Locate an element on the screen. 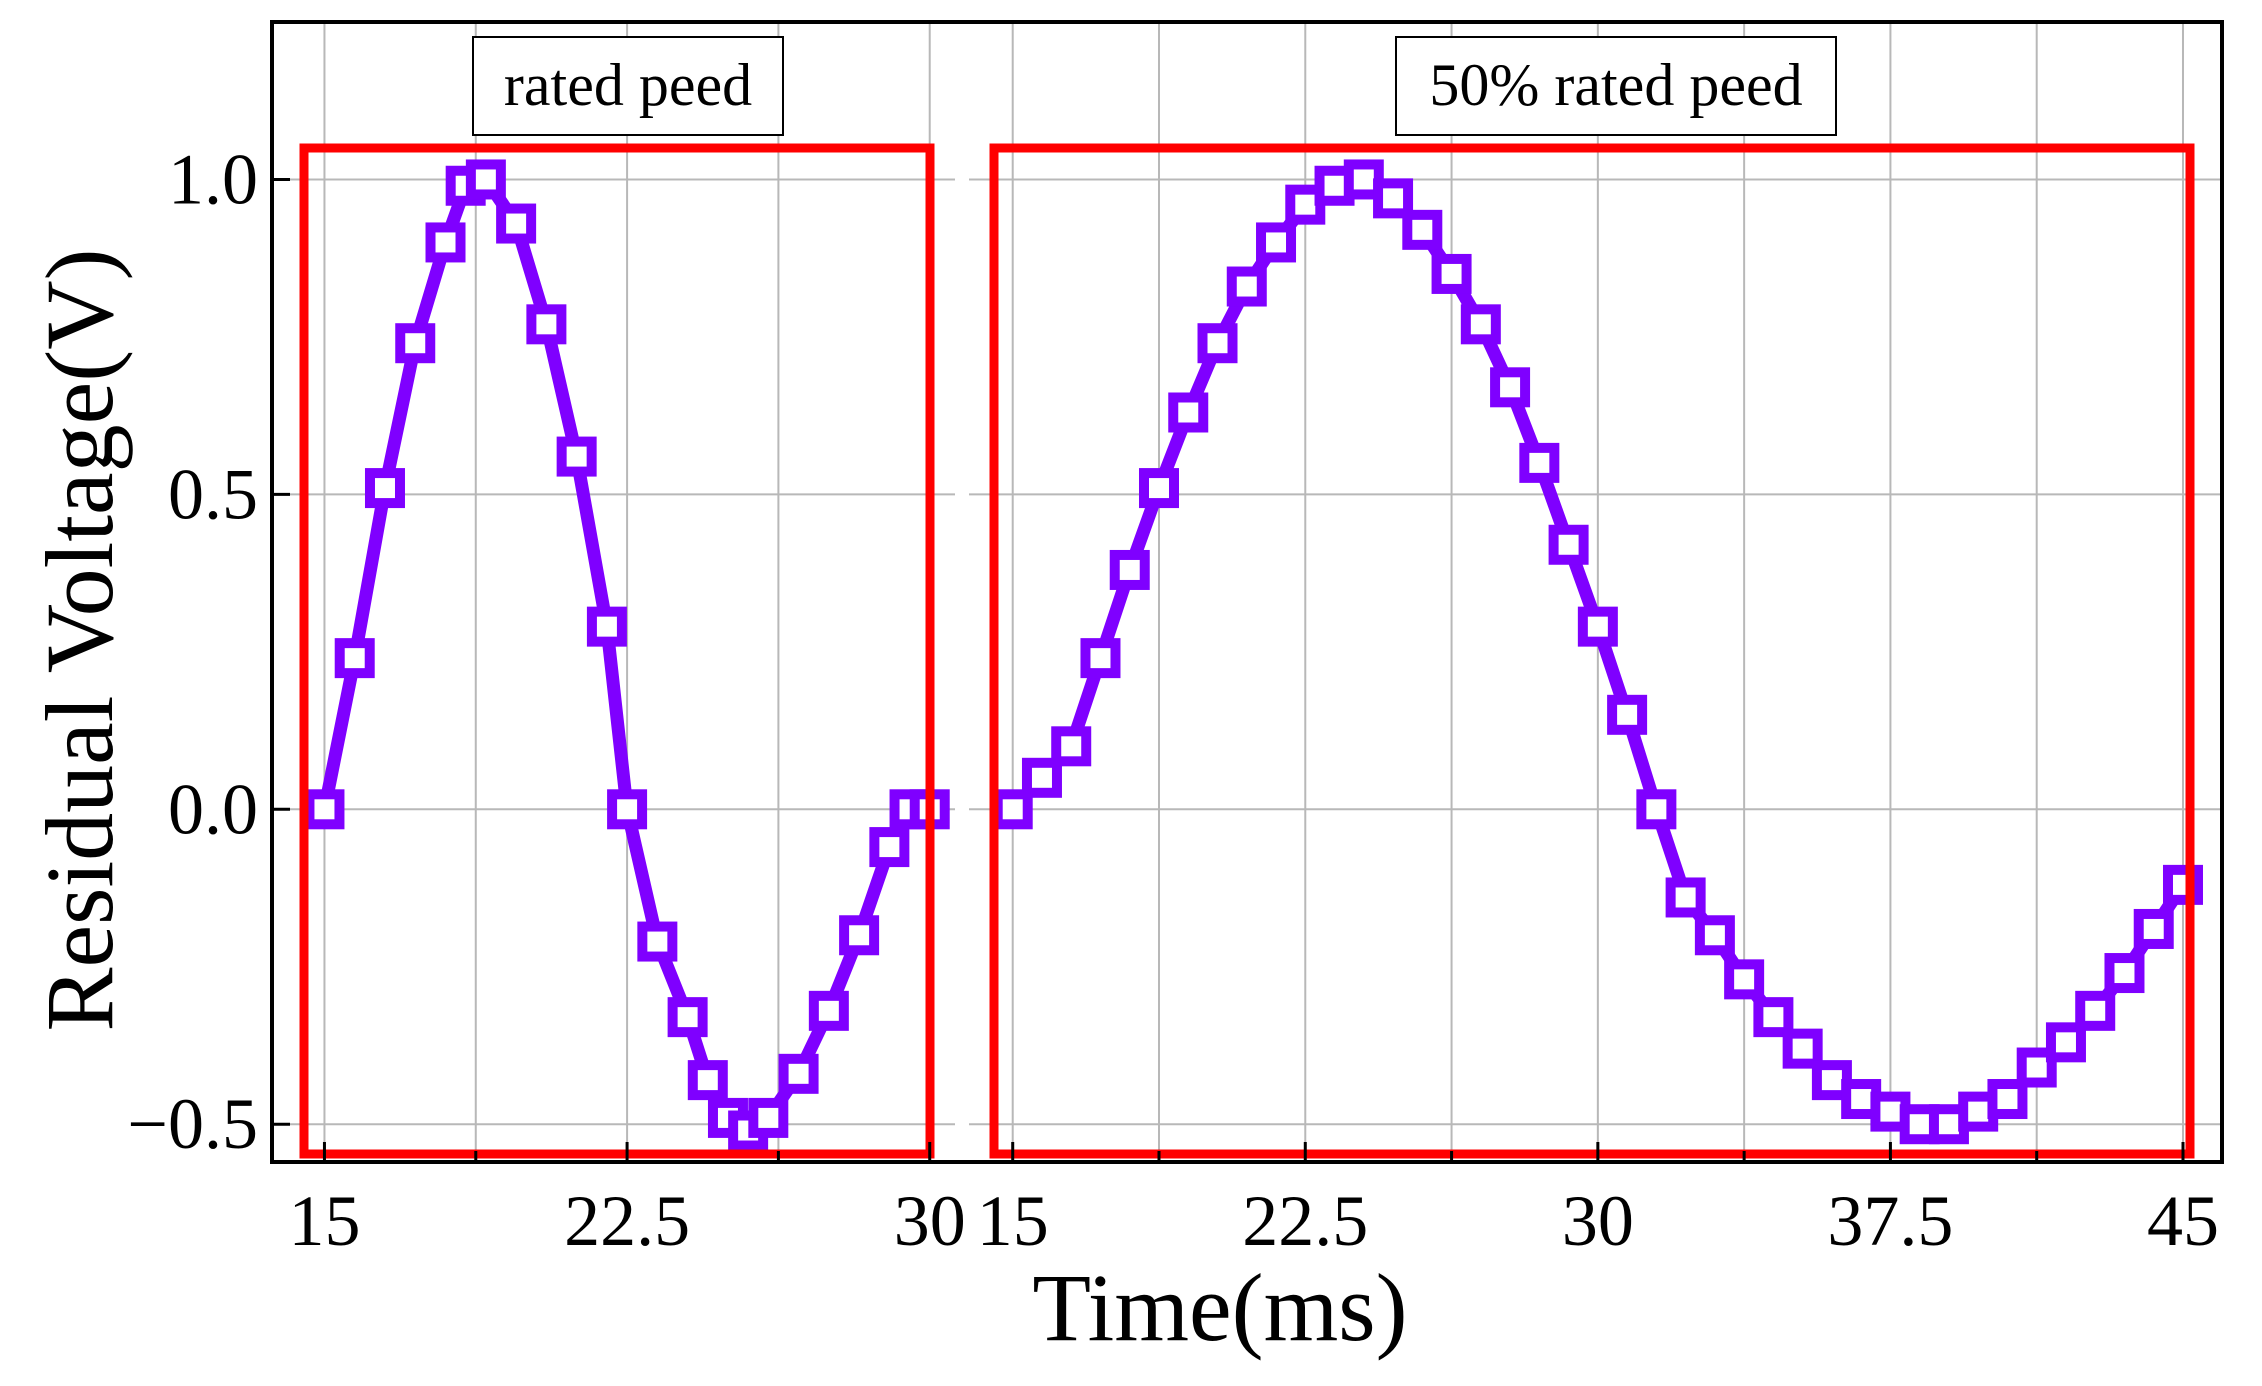 Image resolution: width=2262 pixels, height=1386 pixels. panel-labels: rated peed 50% rated peed is located at coordinates (1154, 86).